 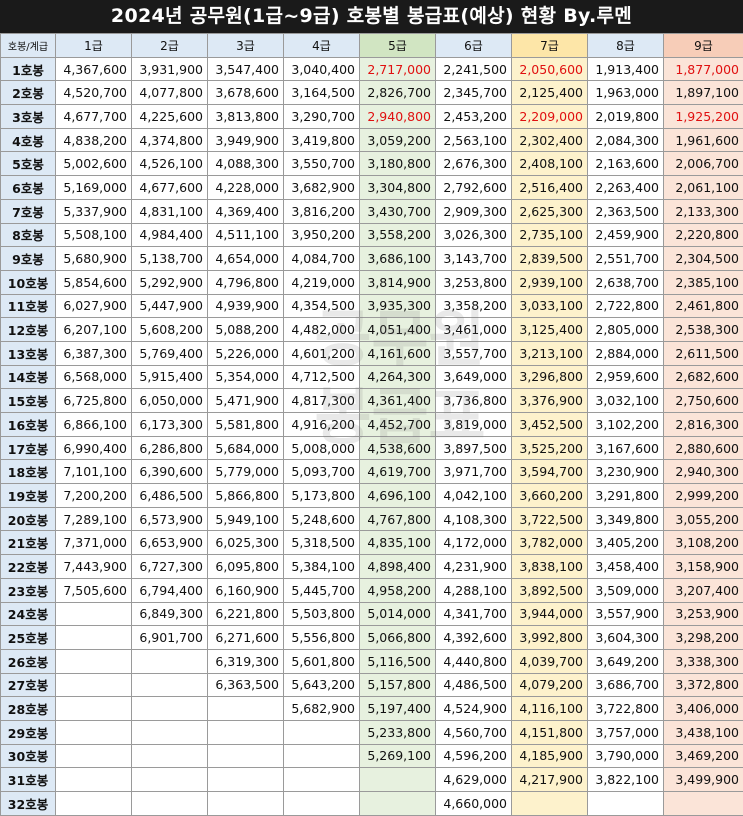 I want to click on salary-cell: 5,608,200, so click(x=170, y=330).